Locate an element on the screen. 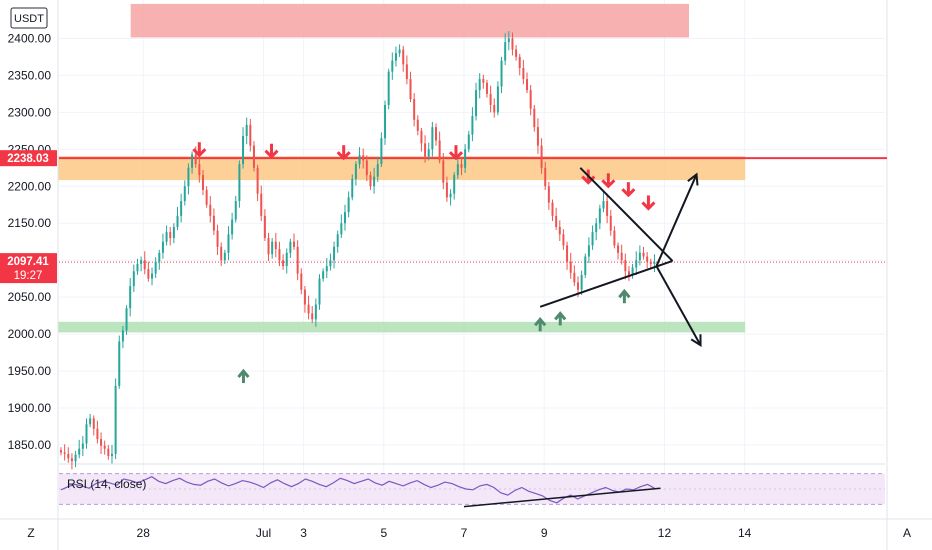  time-tick-label: 28 is located at coordinates (144, 533).